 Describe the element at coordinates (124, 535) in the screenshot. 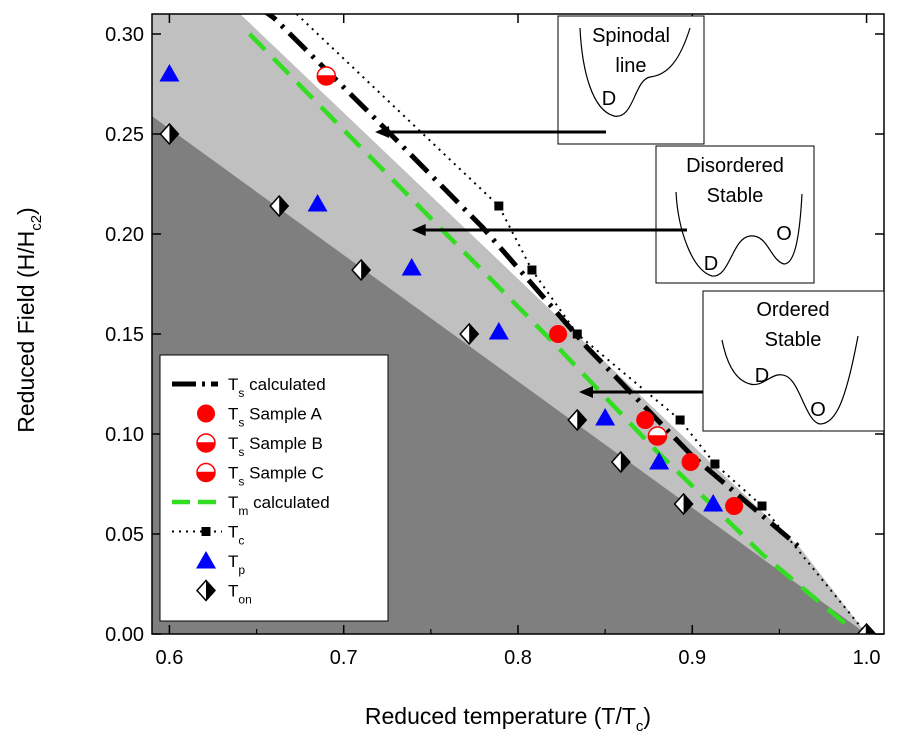

I see `y-tick-label: 0.05` at that location.